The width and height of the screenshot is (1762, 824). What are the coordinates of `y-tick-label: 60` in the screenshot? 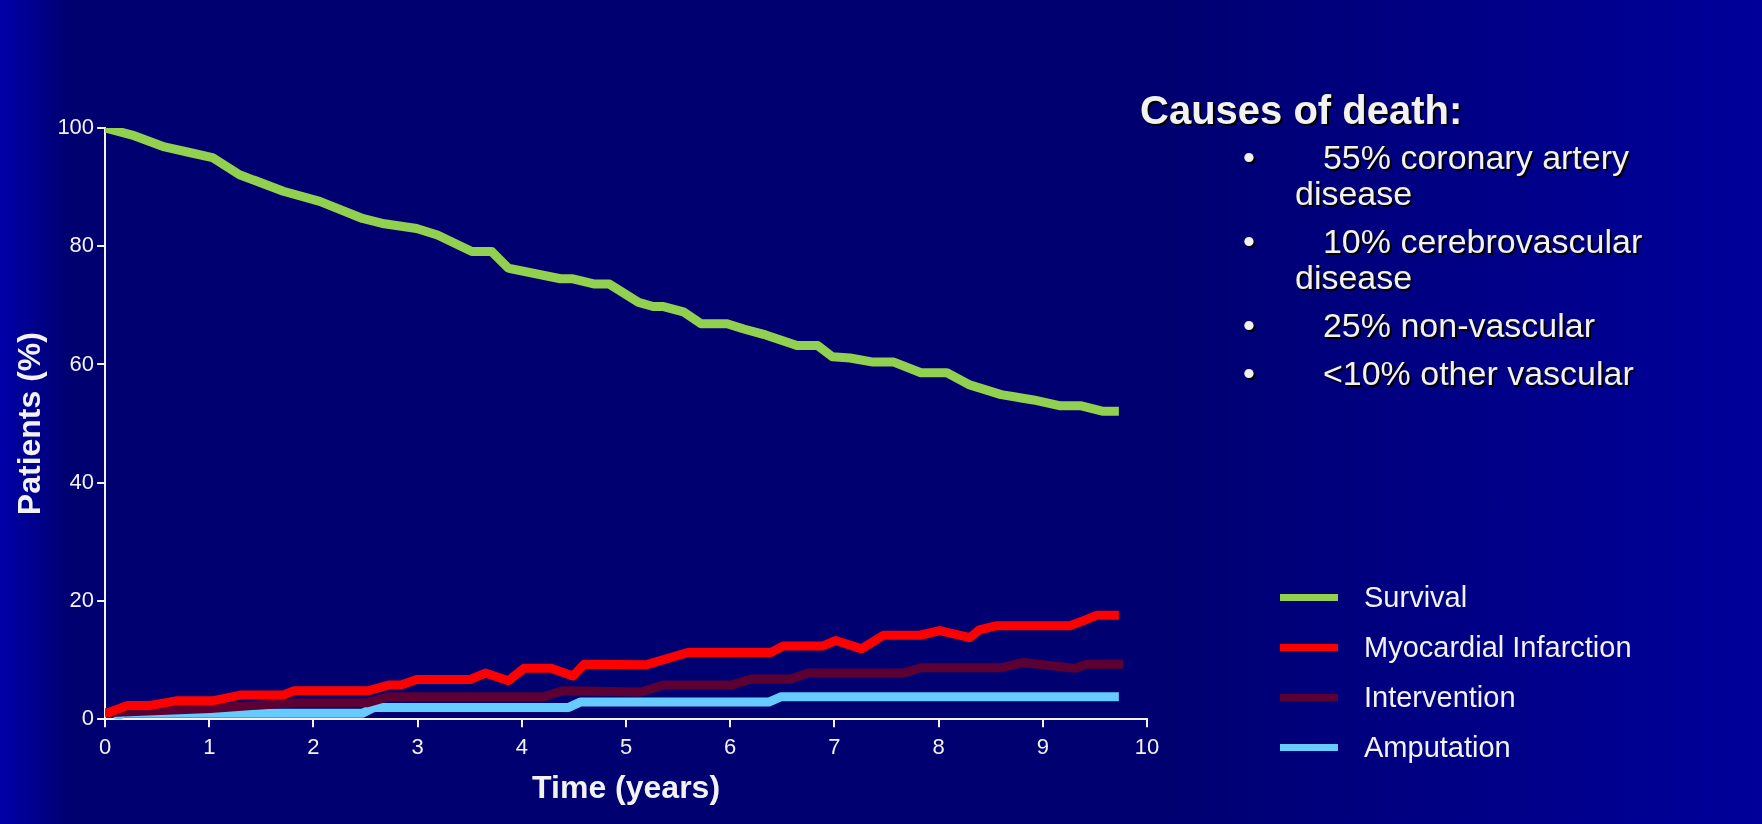 It's located at (82, 363).